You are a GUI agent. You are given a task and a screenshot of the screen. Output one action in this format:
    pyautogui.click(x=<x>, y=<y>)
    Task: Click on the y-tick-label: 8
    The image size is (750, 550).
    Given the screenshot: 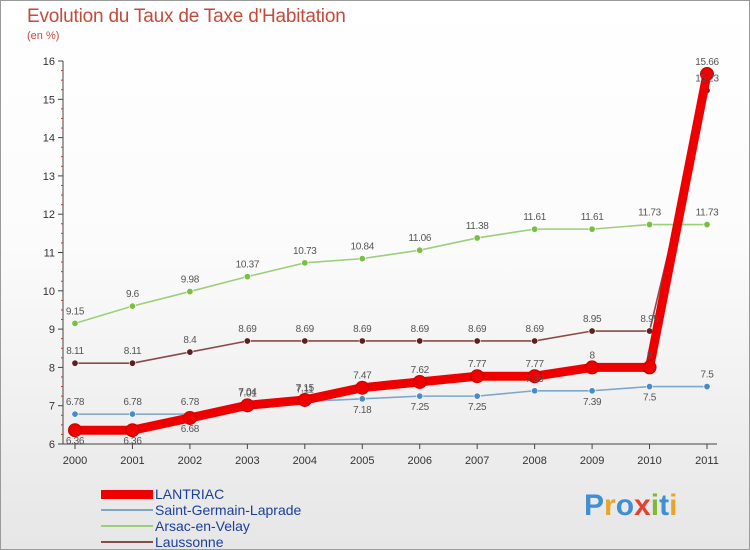 What is the action you would take?
    pyautogui.click(x=52, y=368)
    